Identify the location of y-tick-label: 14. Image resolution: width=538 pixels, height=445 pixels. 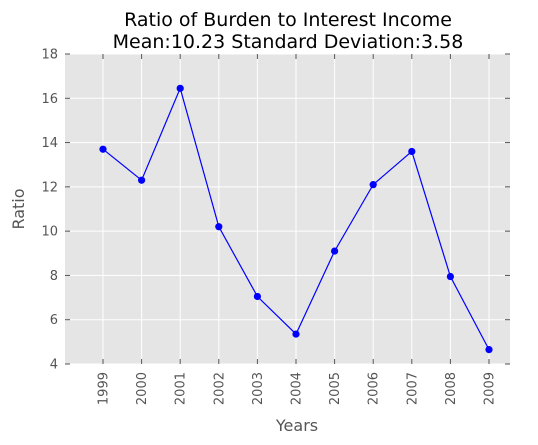
(49, 143).